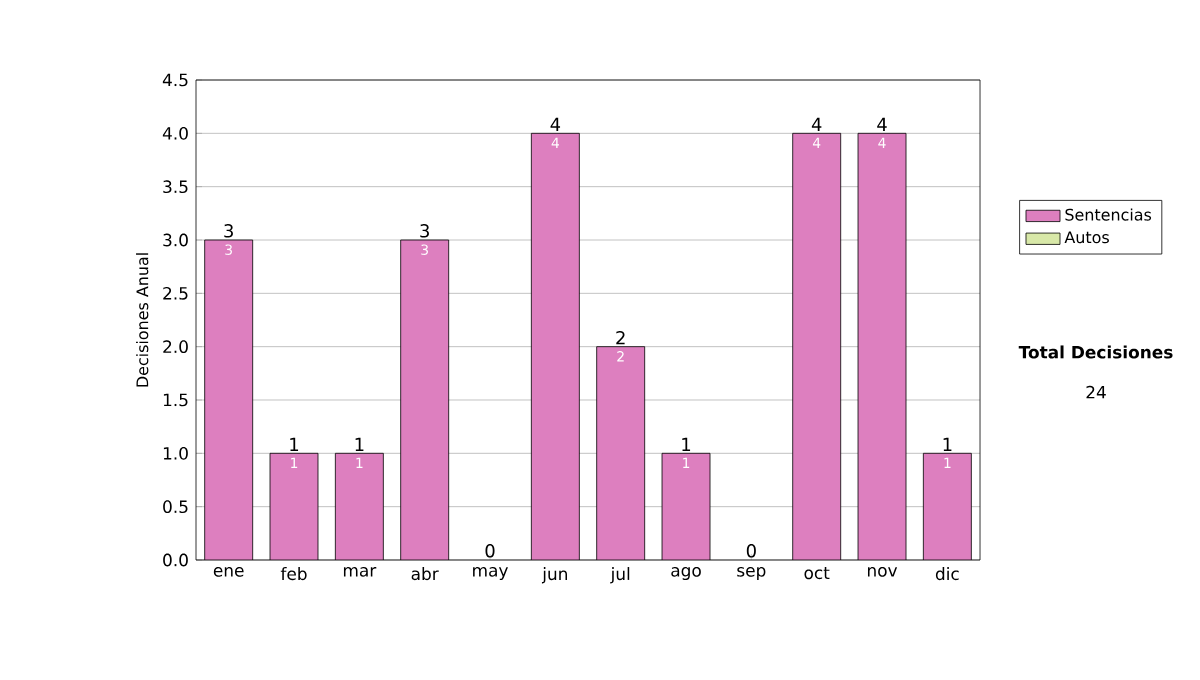 Image resolution: width=1200 pixels, height=680 pixels. Describe the element at coordinates (175, 560) in the screenshot. I see `y-tick-label: 0.0` at that location.